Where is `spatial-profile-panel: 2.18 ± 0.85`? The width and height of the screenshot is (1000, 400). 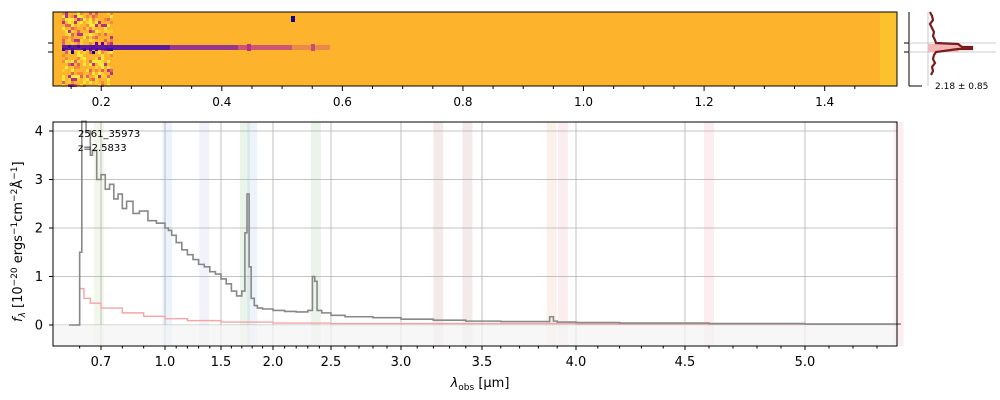
spatial-profile-panel: 2.18 ± 0.85 is located at coordinates (950, 51).